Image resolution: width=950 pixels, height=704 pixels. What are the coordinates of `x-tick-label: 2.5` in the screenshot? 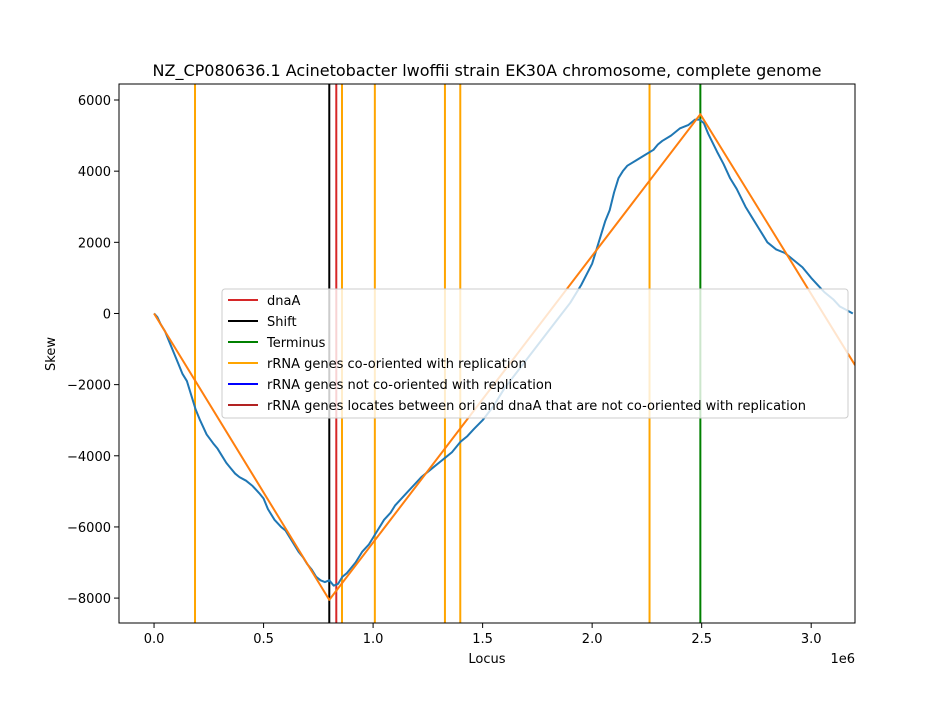 It's located at (701, 639).